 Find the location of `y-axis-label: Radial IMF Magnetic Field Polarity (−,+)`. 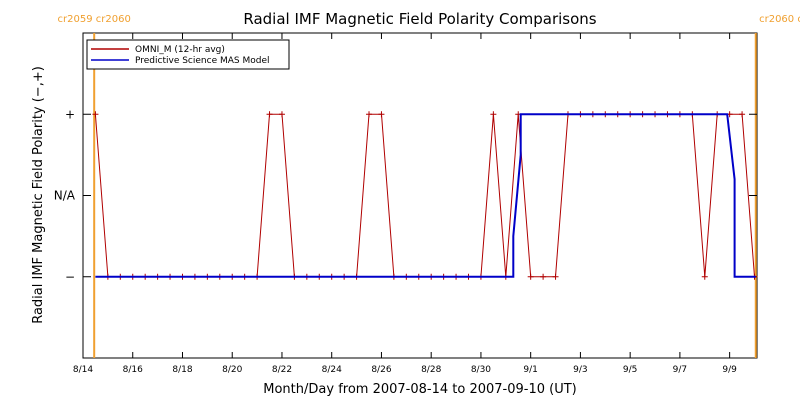

y-axis-label: Radial IMF Magnetic Field Polarity (−,+) is located at coordinates (38, 195).